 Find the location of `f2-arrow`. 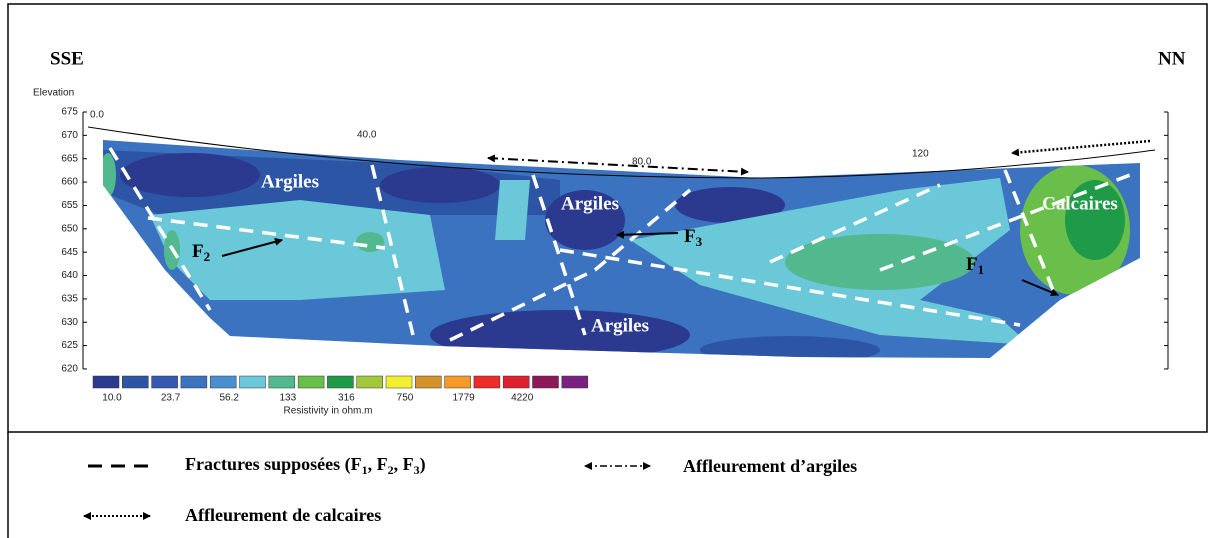

f2-arrow is located at coordinates (252, 247).